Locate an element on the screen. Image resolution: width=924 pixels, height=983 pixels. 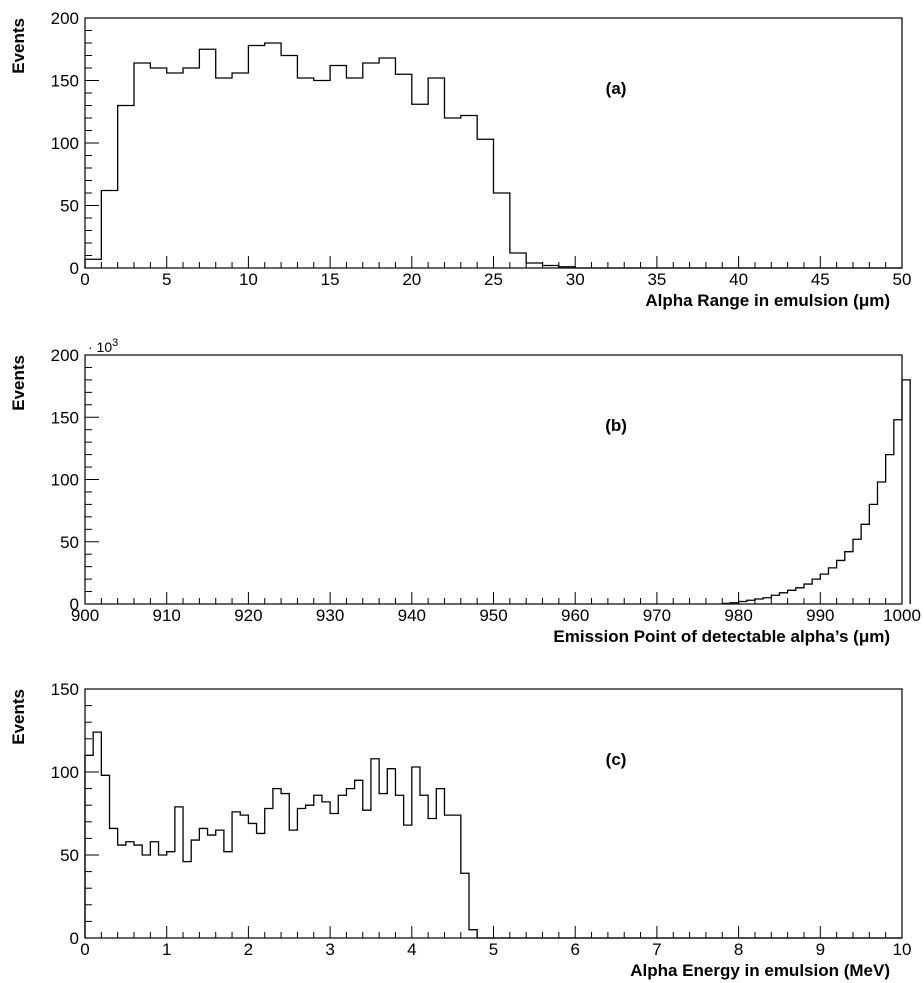
panel-label: (c) is located at coordinates (616, 759).